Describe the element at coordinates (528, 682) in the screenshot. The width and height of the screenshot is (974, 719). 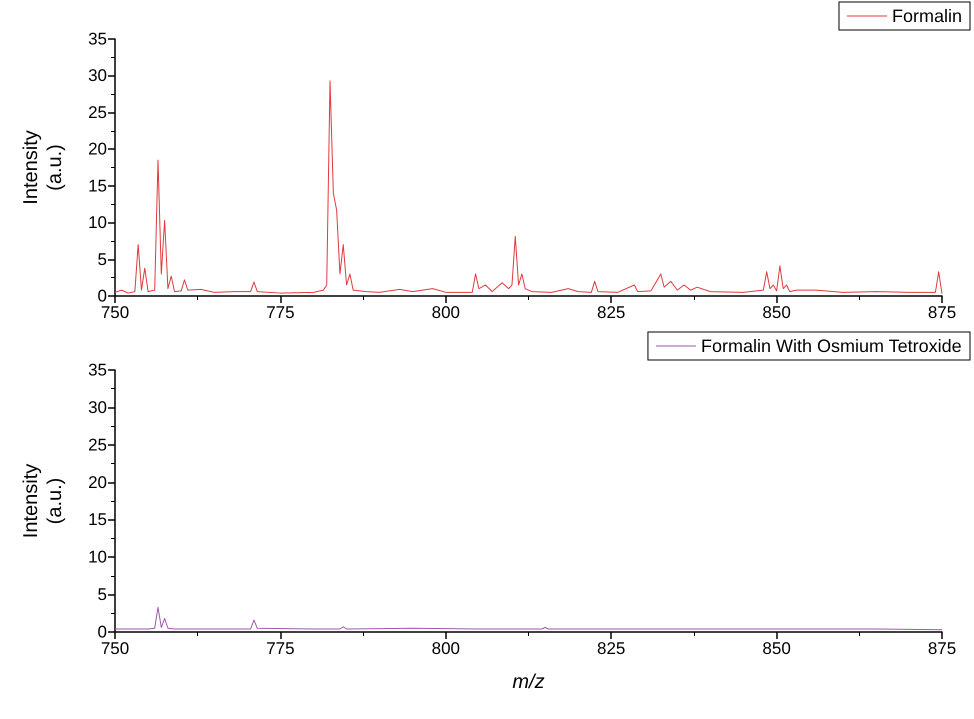
I see `x-axis-title: m/z` at that location.